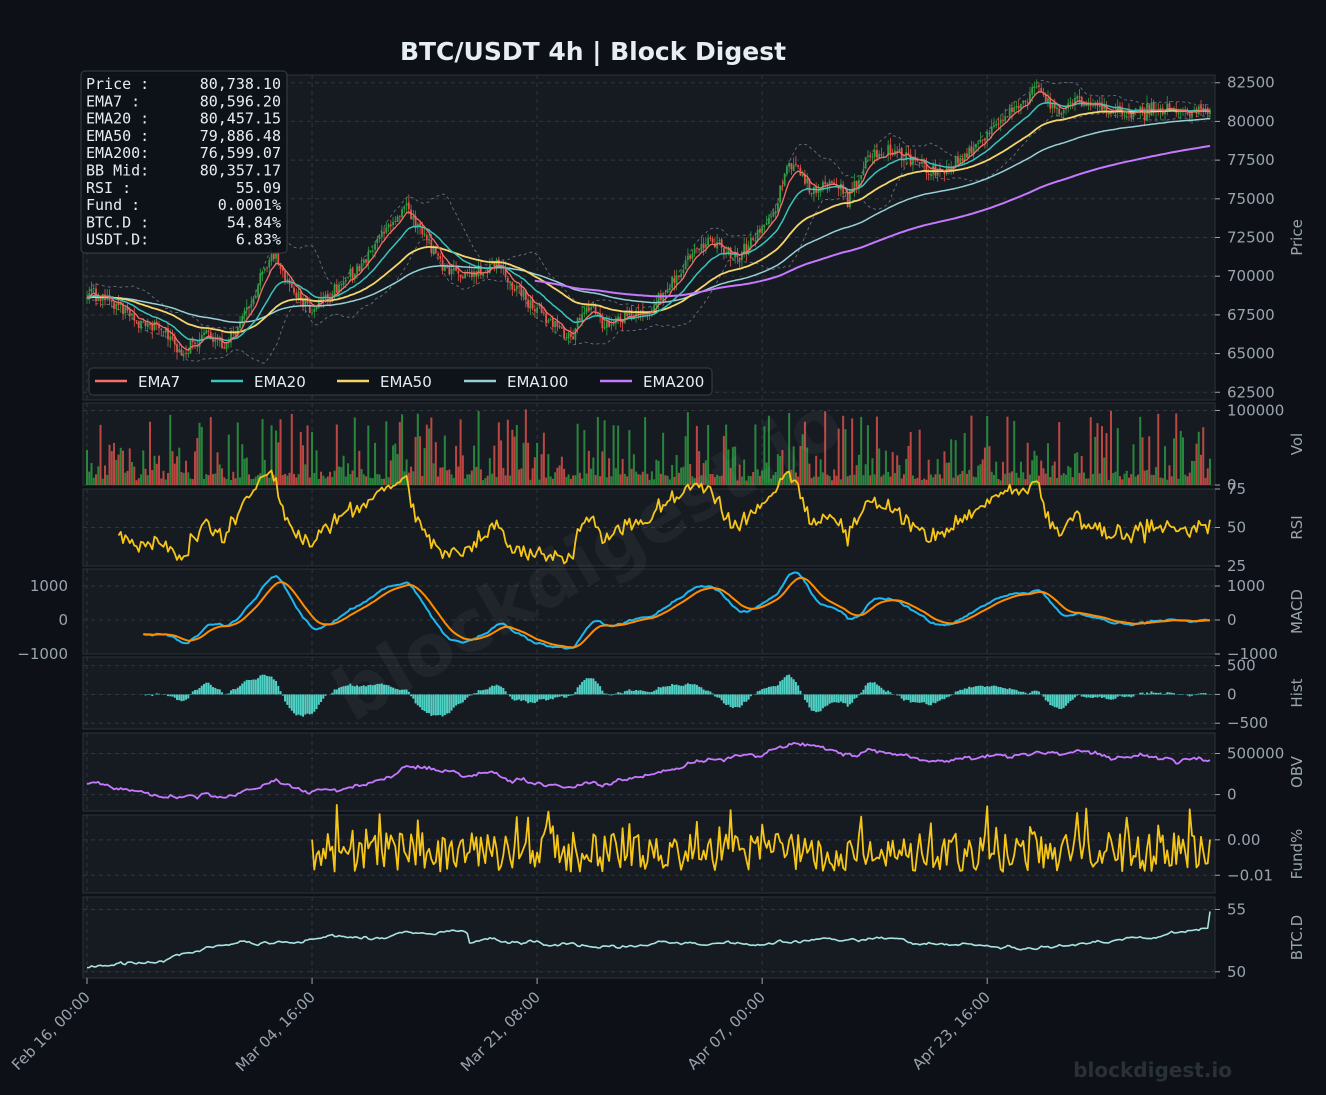 The width and height of the screenshot is (1326, 1095). Describe the element at coordinates (254, 222) in the screenshot. I see `info-value: 54.84%` at that location.